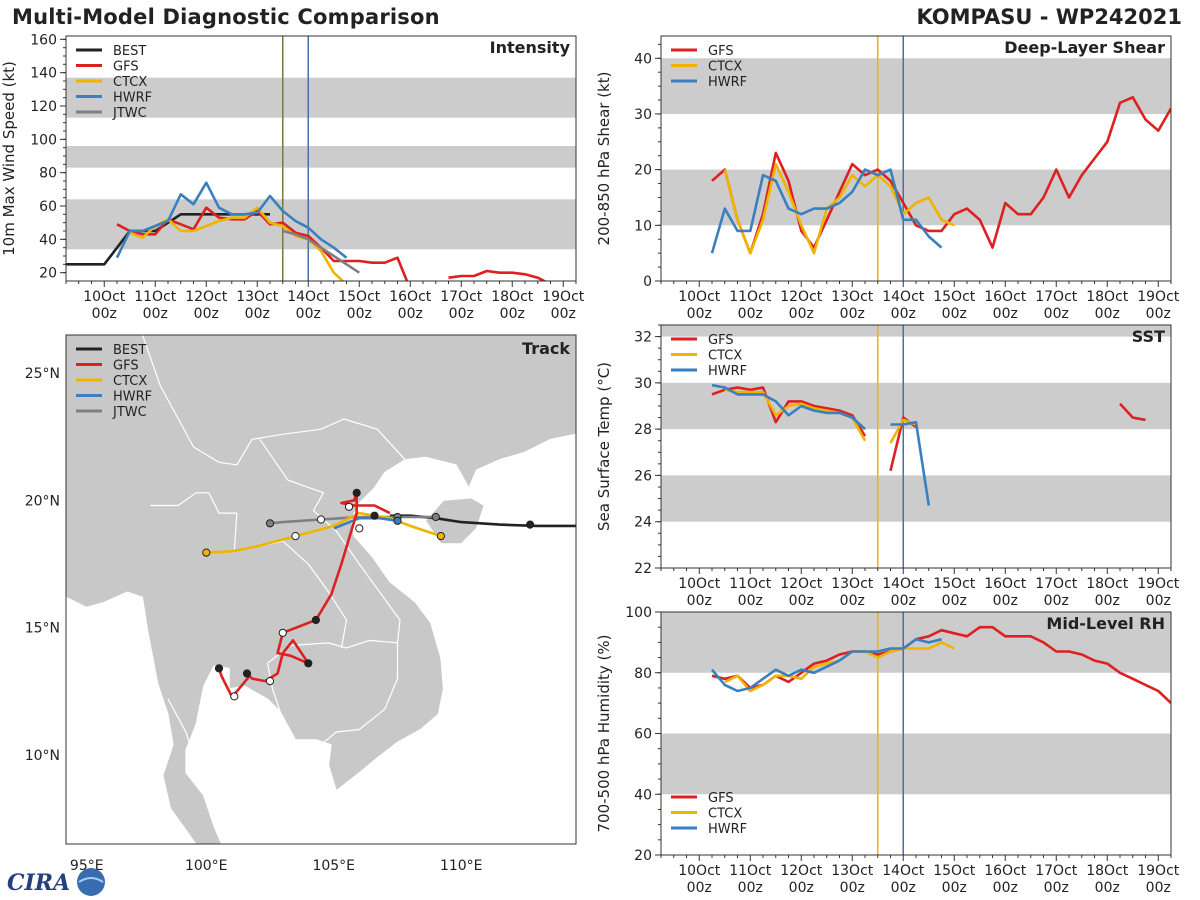 The image size is (1200, 900). I want to click on y-tick-label: 0, so click(647, 282).